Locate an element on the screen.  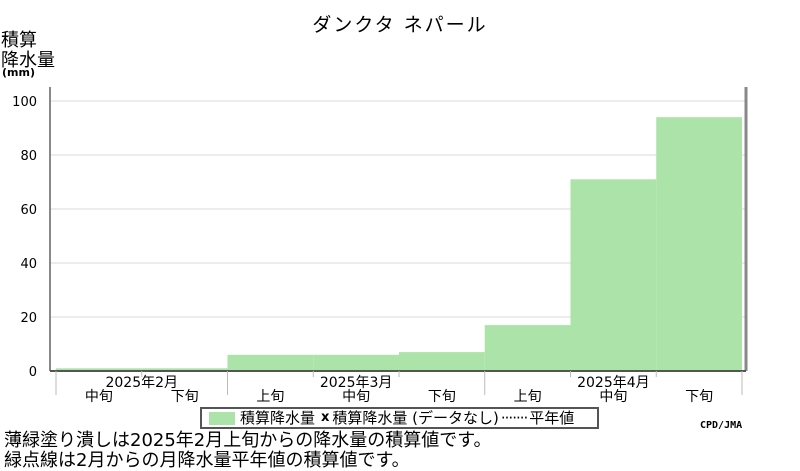
legend-label-no-data: 積算降水量 (データなし) is located at coordinates (415, 418).